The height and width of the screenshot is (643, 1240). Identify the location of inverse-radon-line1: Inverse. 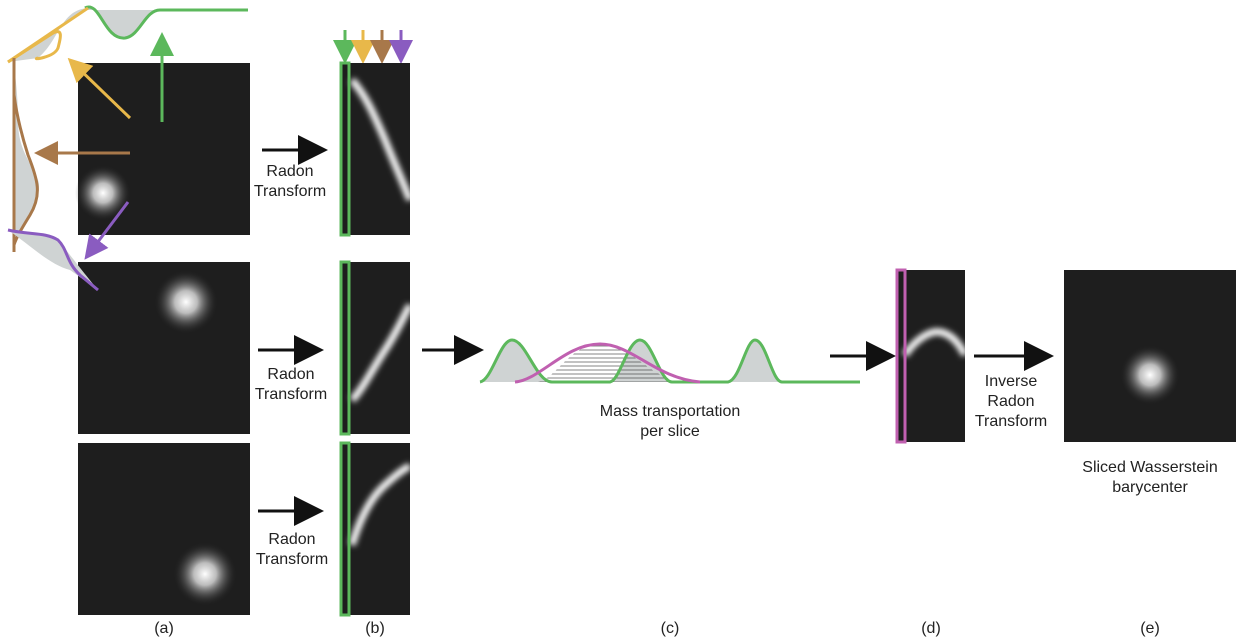
(1011, 381).